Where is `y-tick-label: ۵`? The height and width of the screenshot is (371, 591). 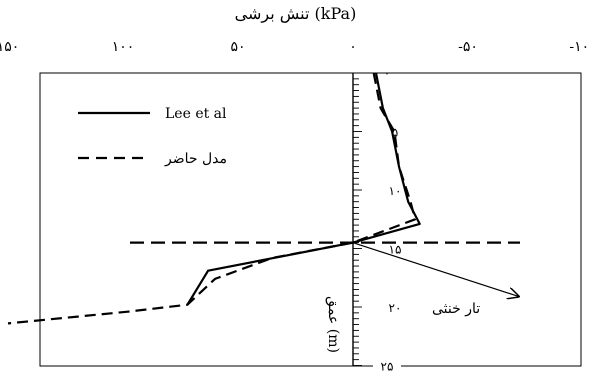 y-tick-label: ۵ is located at coordinates (395, 133).